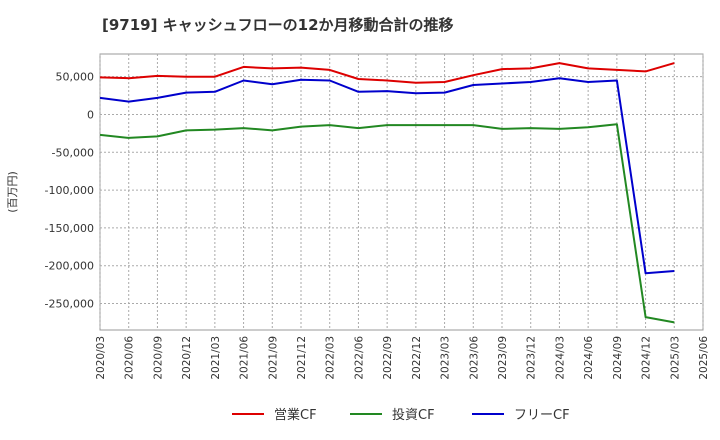 The width and height of the screenshot is (720, 440). What do you see at coordinates (130, 358) in the screenshot?
I see `x-tick-label: 2020/06` at bounding box center [130, 358].